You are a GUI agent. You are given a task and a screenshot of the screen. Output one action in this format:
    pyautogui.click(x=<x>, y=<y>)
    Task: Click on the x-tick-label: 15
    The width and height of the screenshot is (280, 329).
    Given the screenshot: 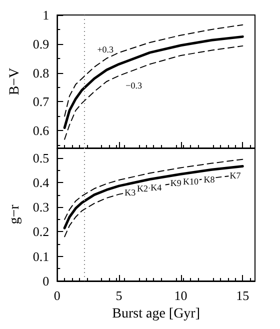 What is the action you would take?
    pyautogui.click(x=243, y=295)
    